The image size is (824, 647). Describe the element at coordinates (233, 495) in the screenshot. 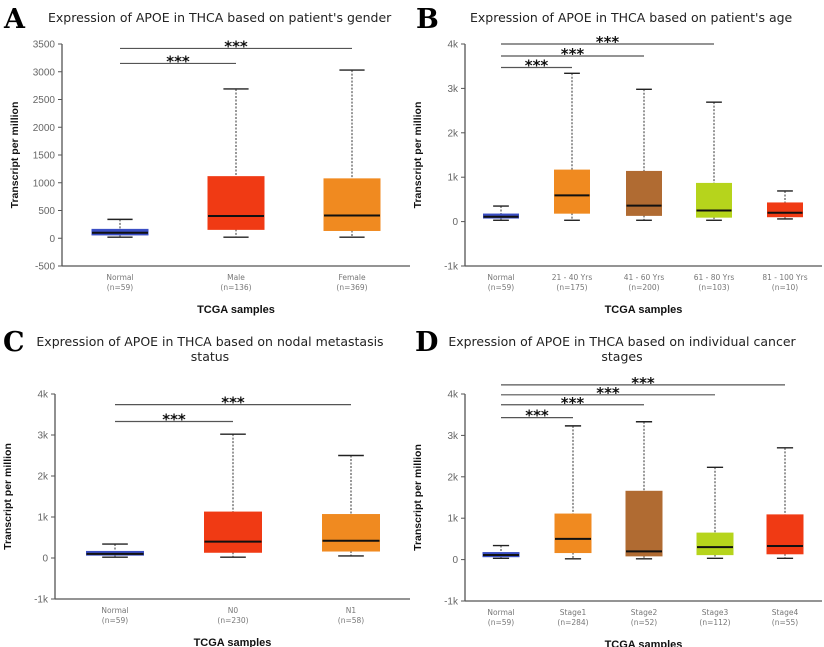

I see `box-n0` at that location.